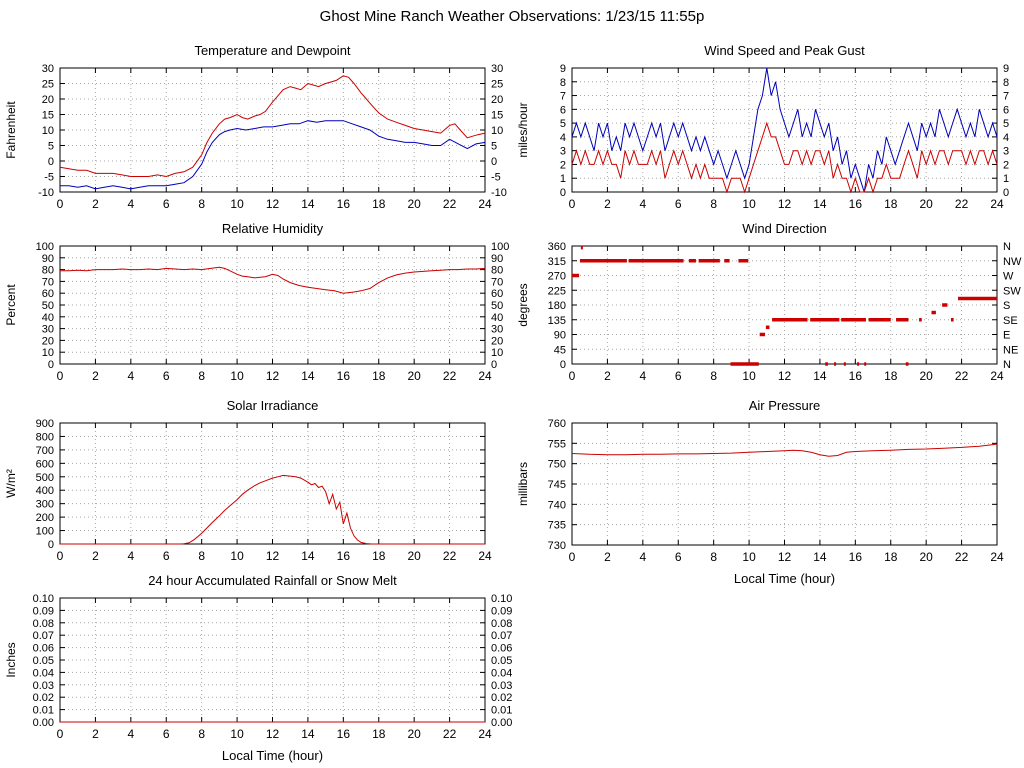 The width and height of the screenshot is (1024, 768). I want to click on y-tick-label: 800, so click(45, 437).